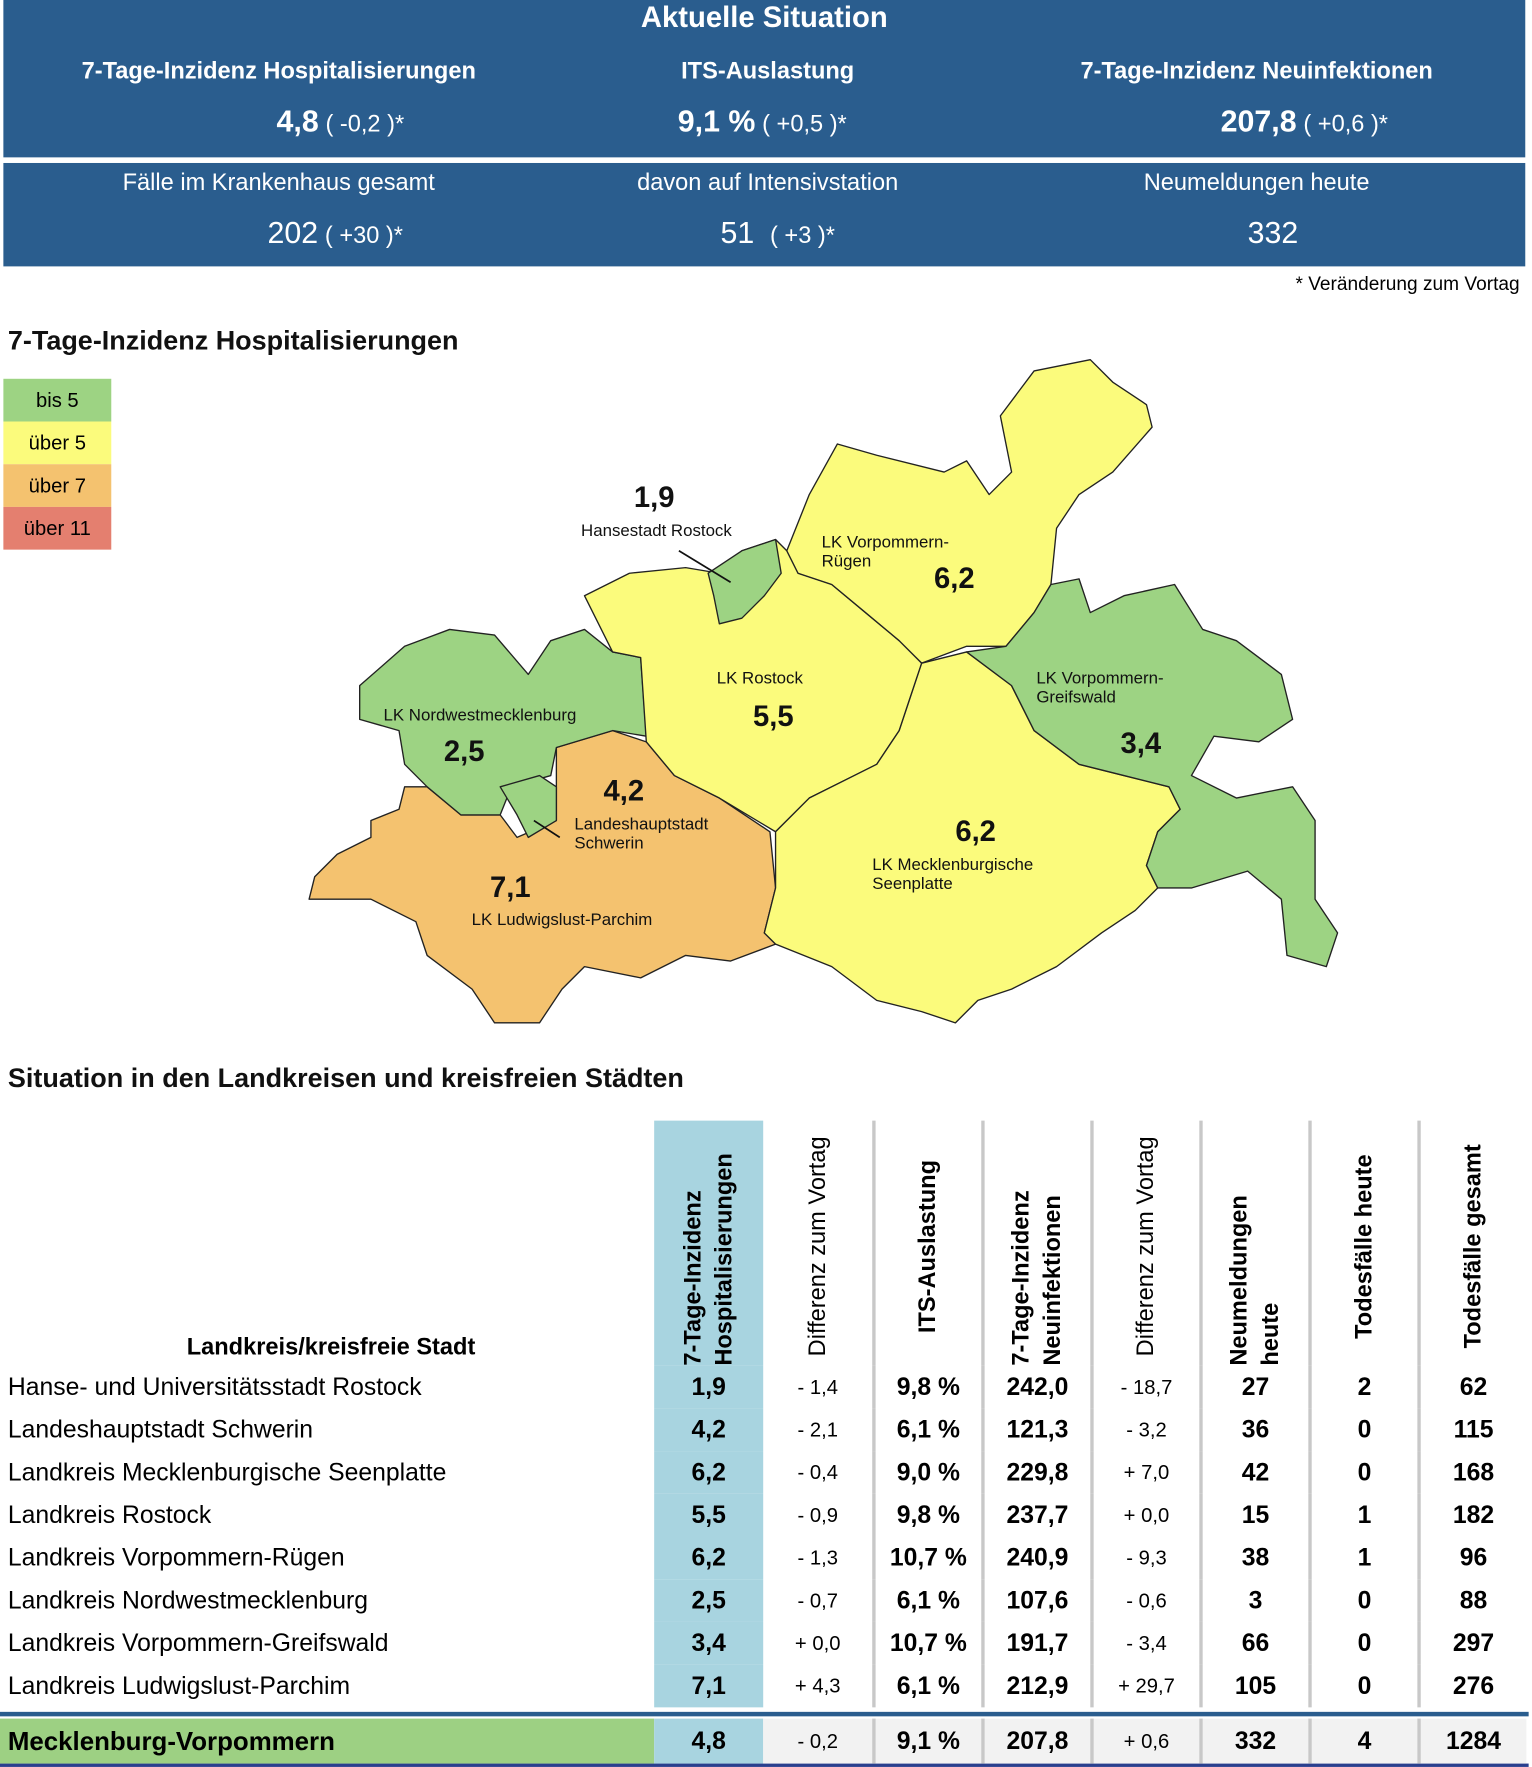  Describe the element at coordinates (926, 1515) in the screenshot. I see `table-cell: 9,8 %` at that location.